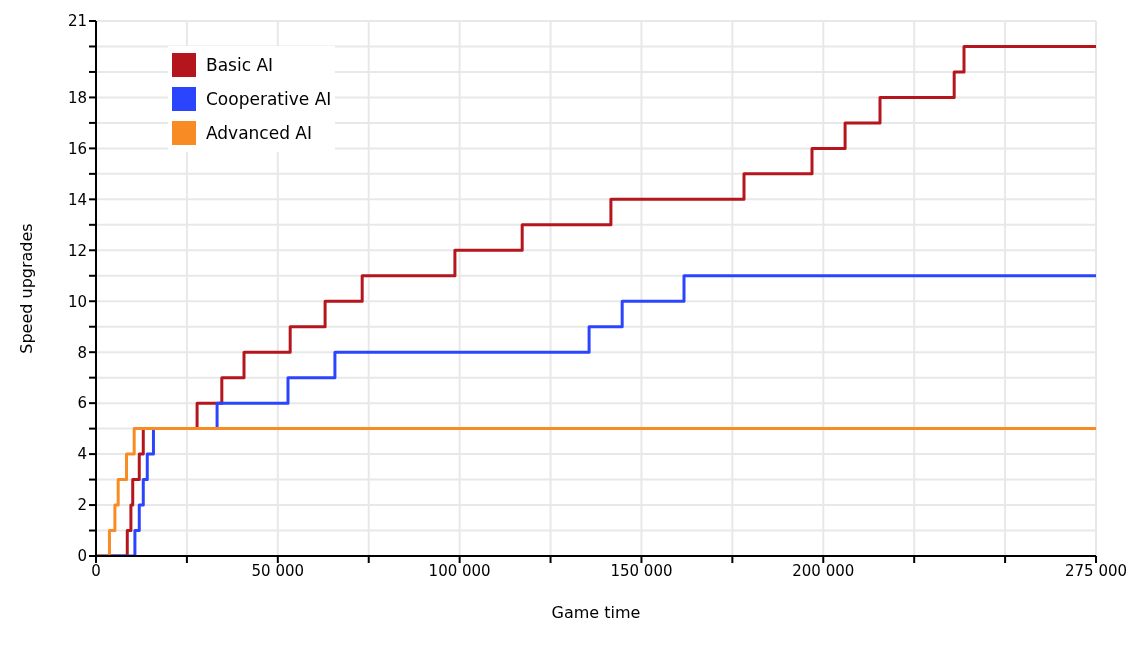  Describe the element at coordinates (596, 612) in the screenshot. I see `x-axis-title: Game time` at that location.